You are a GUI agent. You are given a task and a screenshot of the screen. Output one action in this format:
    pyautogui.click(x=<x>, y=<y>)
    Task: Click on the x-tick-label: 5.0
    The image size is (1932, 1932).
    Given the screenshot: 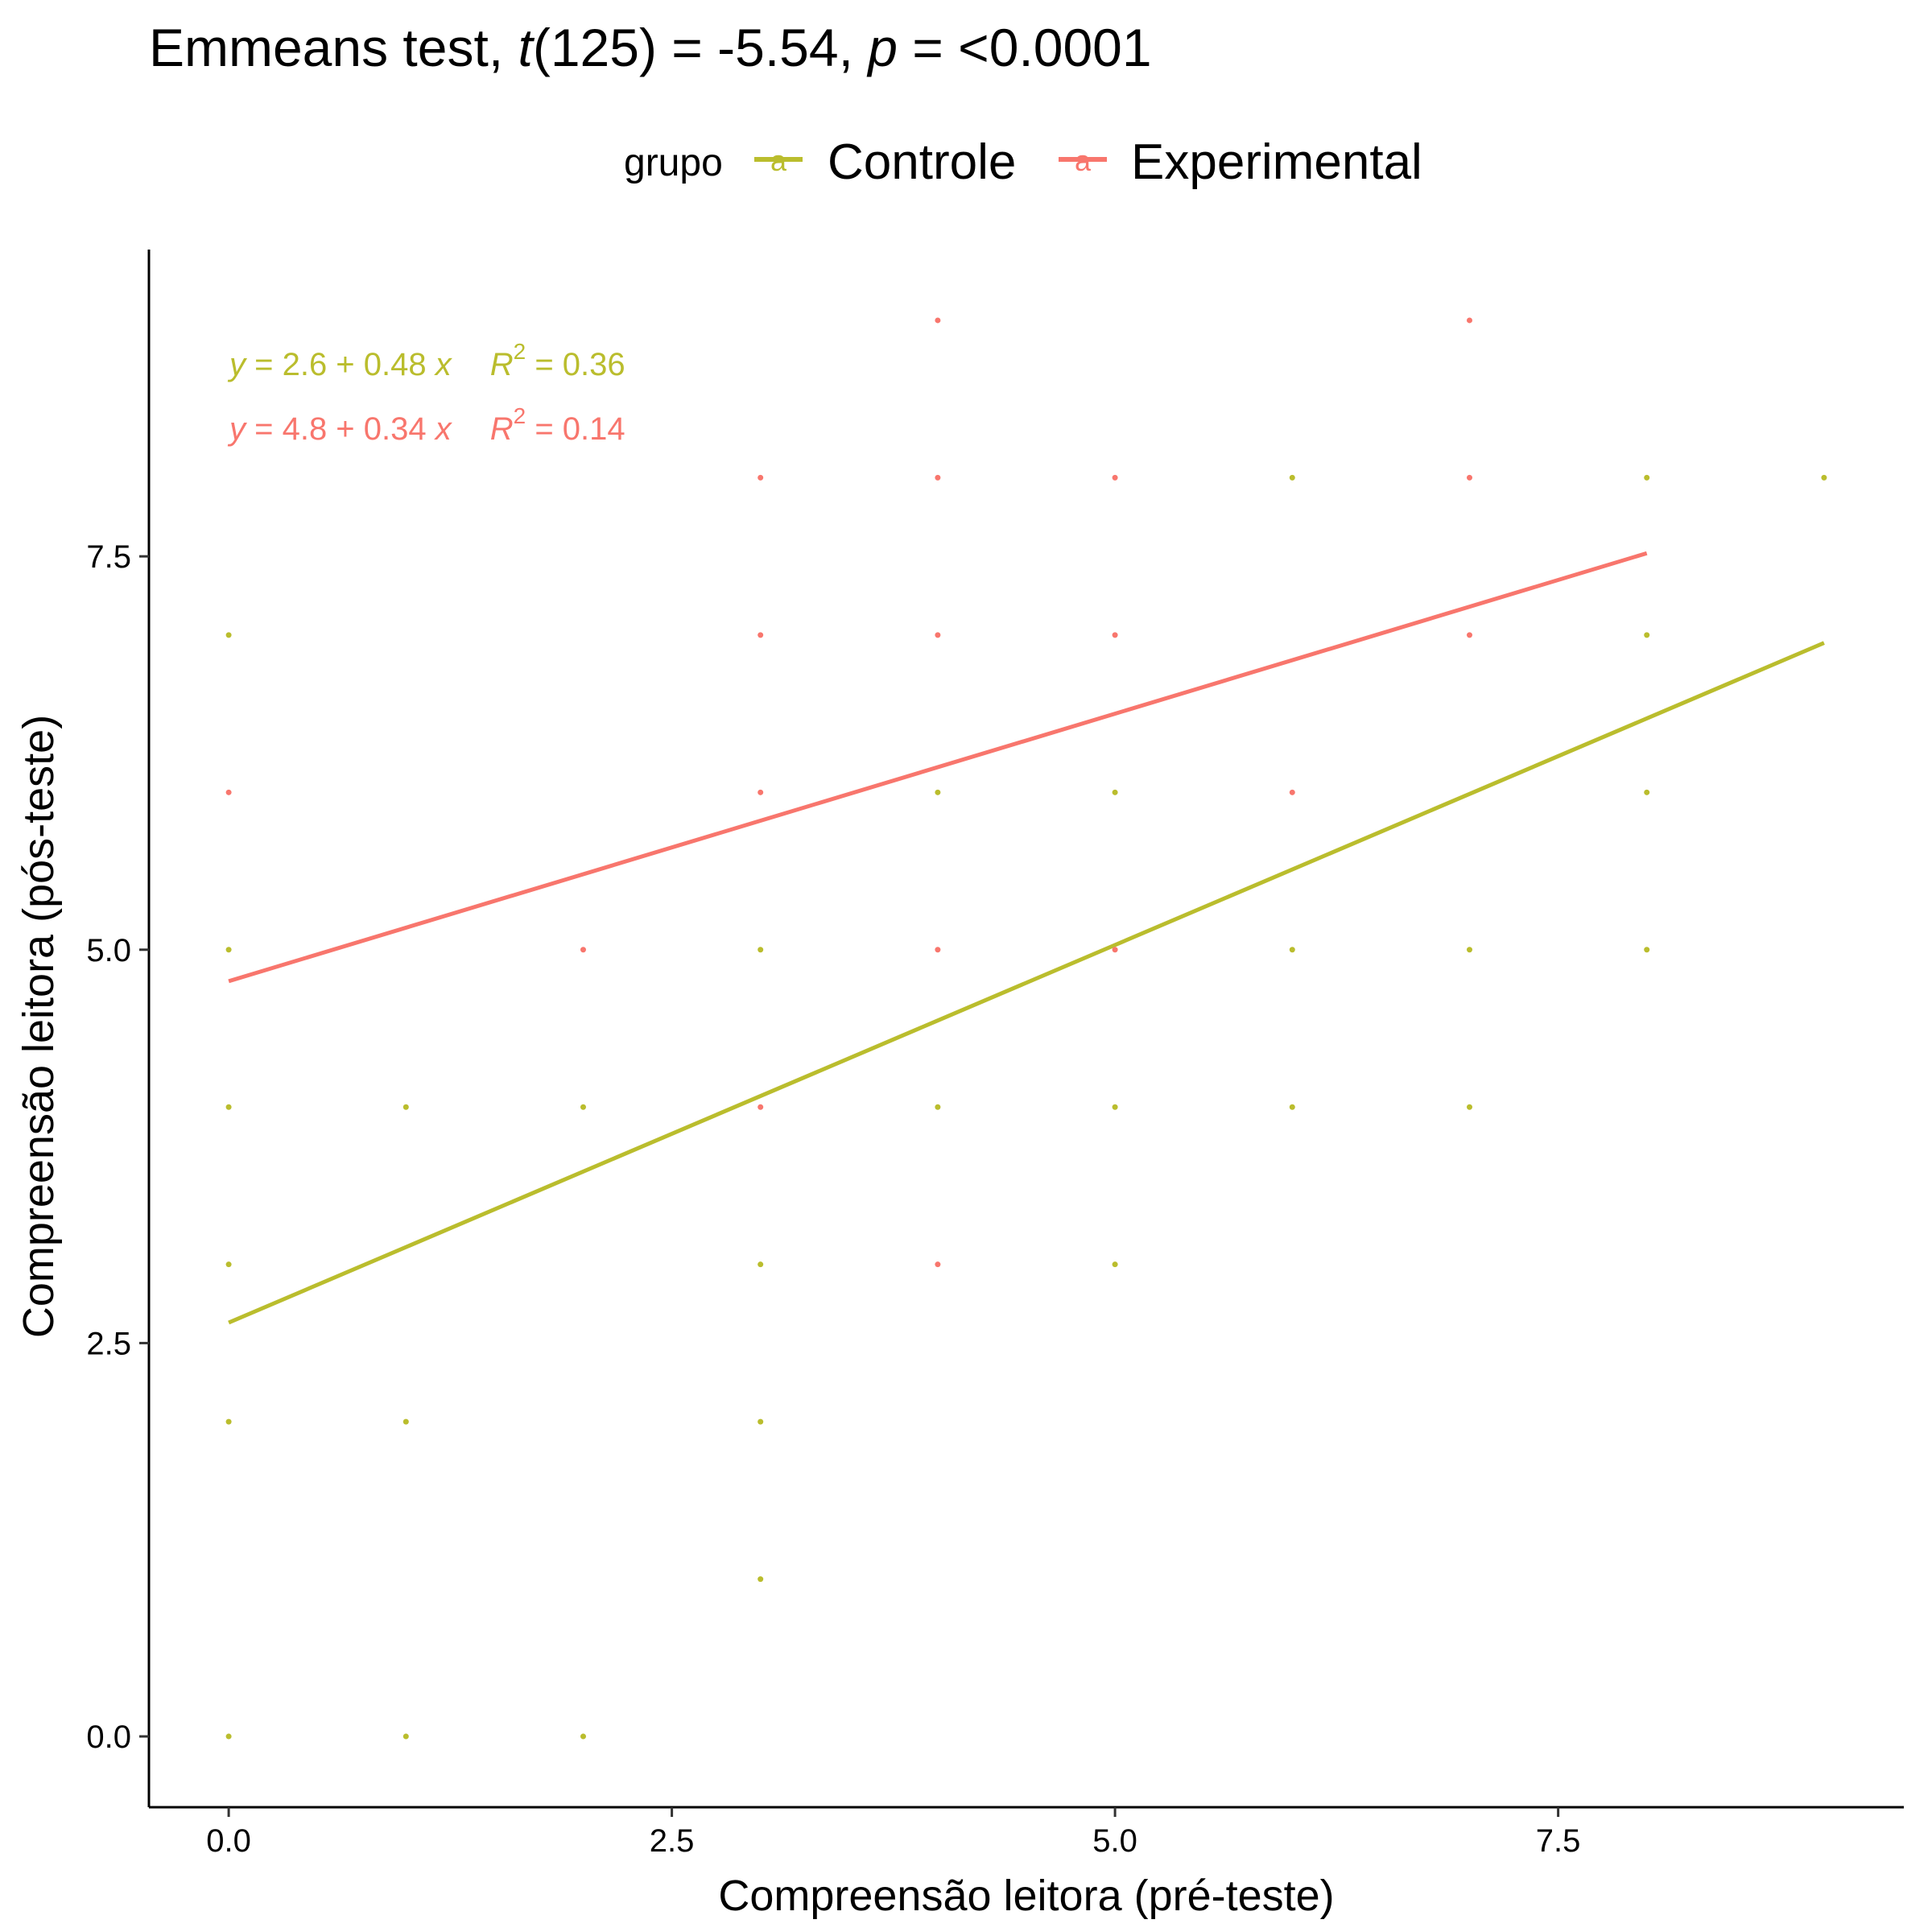 What is the action you would take?
    pyautogui.click(x=1114, y=1841)
    